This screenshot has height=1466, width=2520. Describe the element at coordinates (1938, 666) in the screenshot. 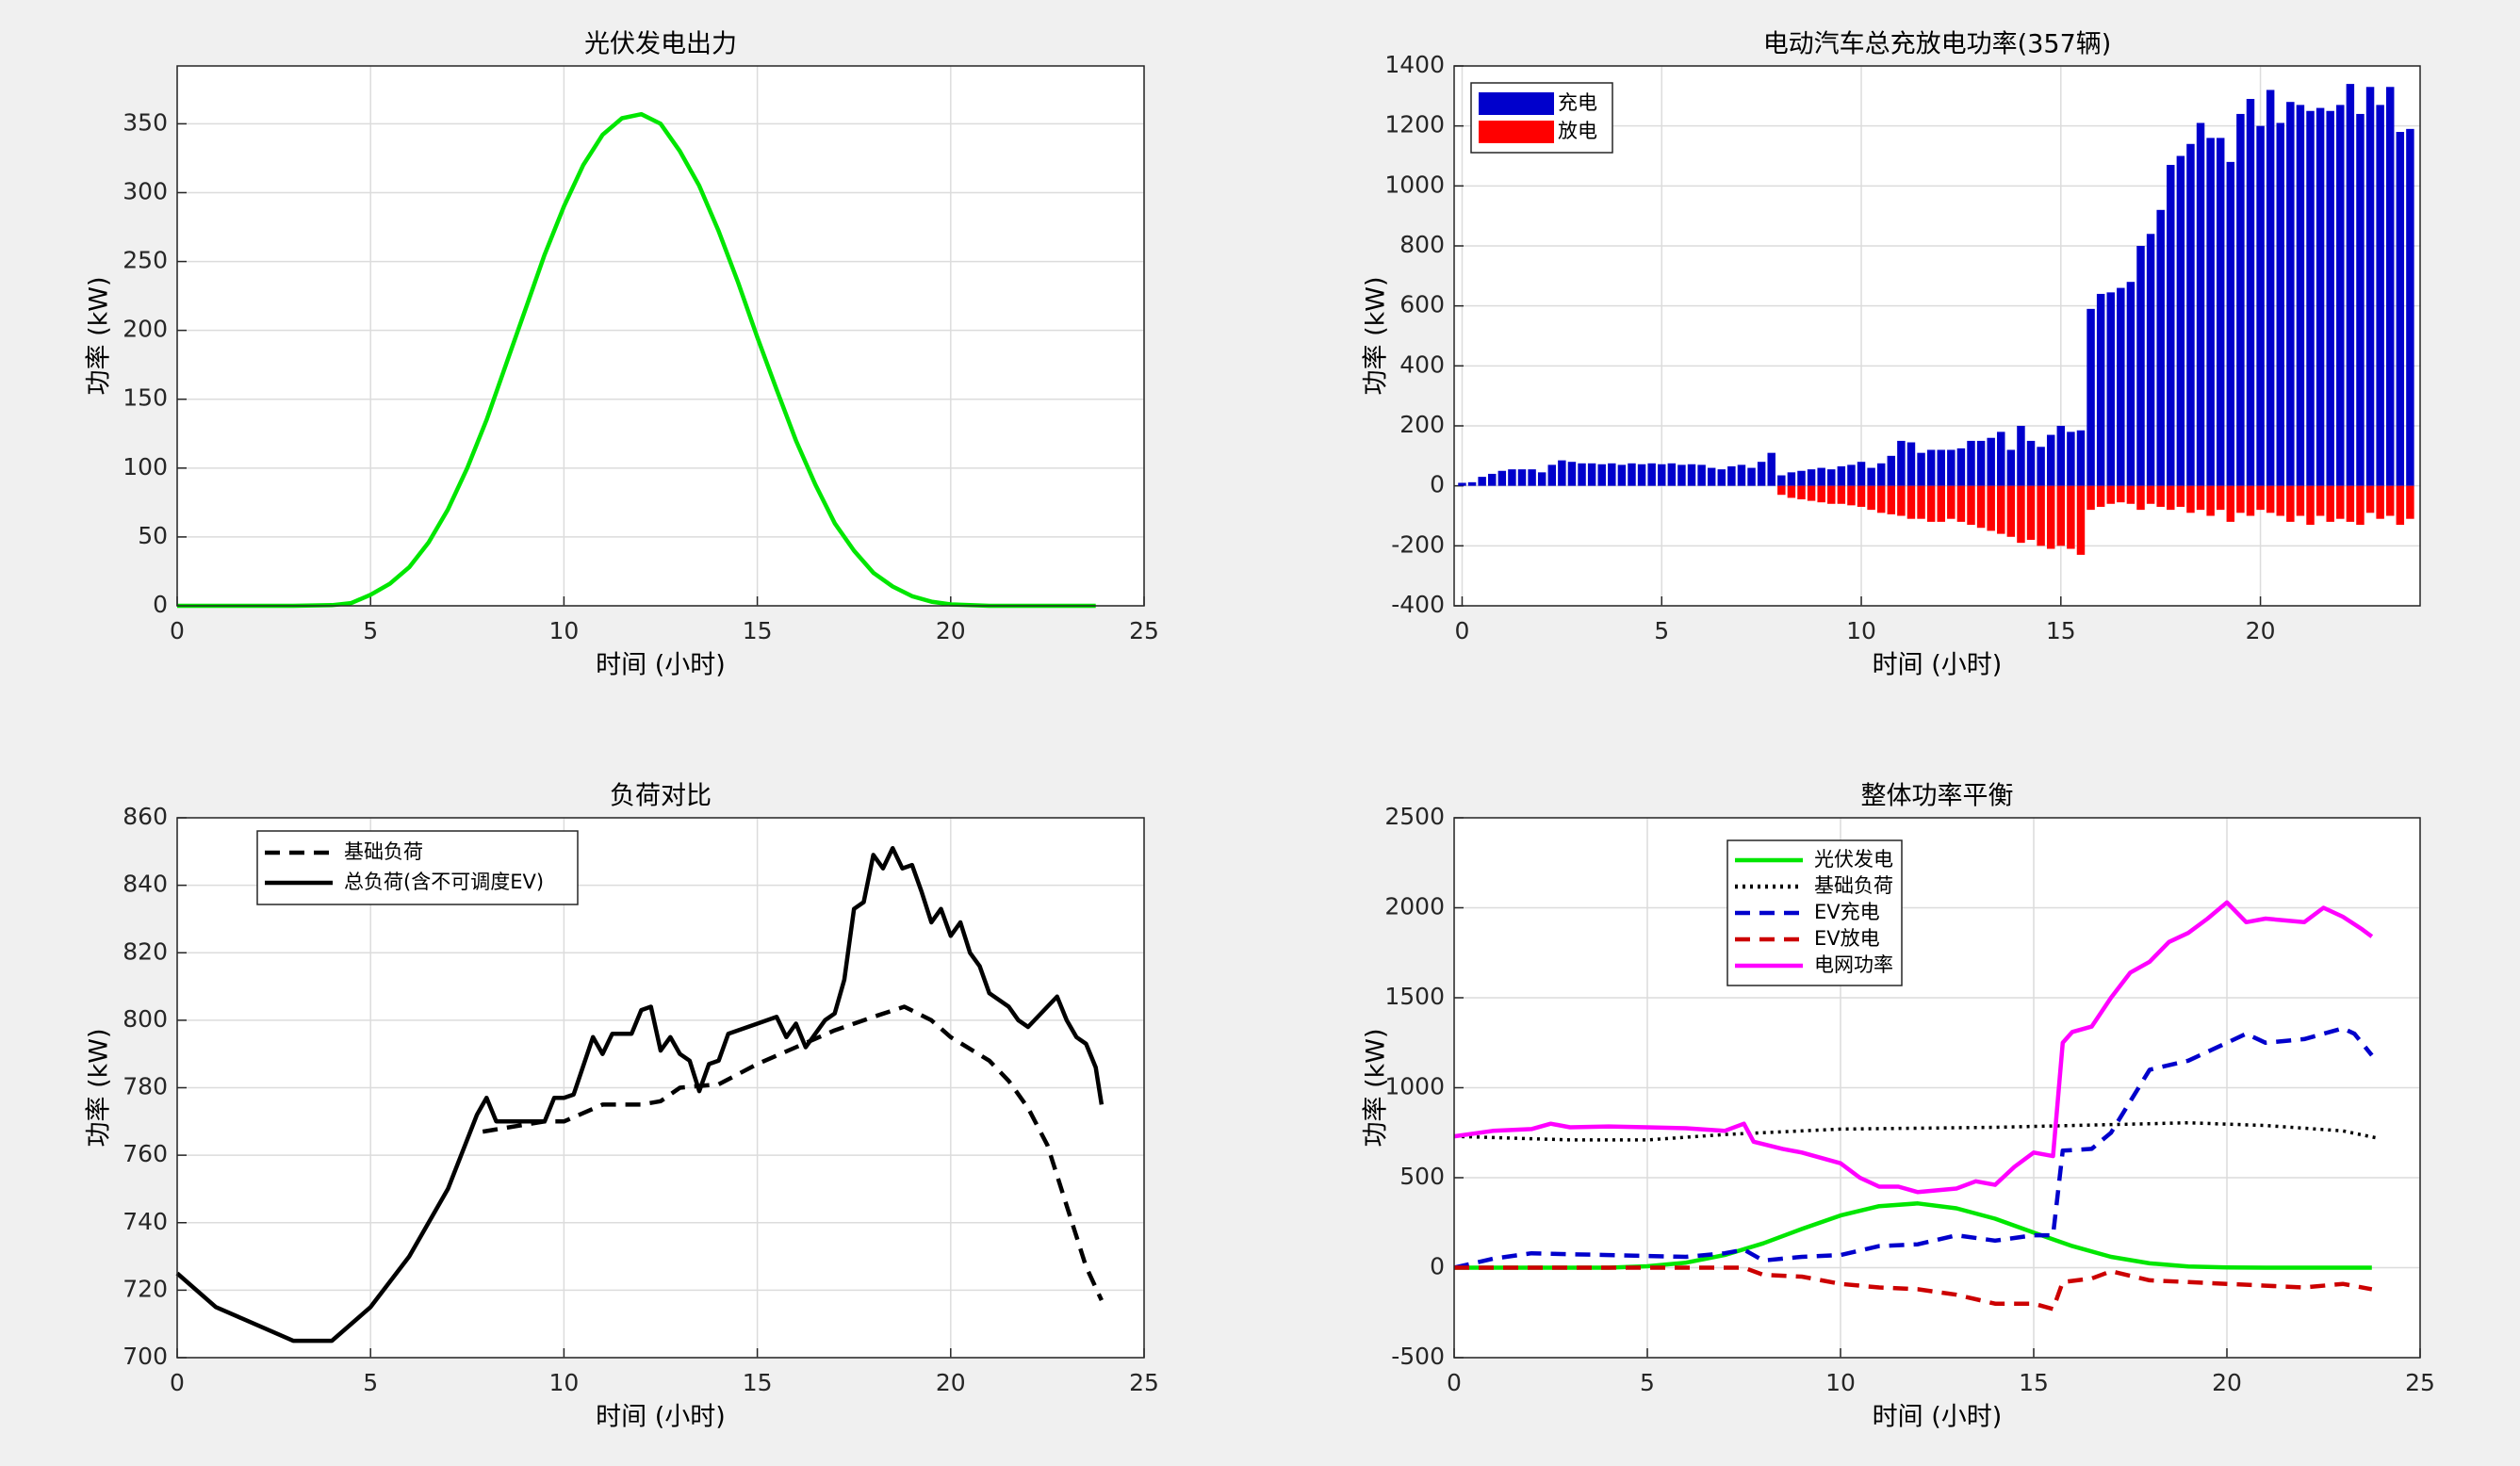

I see `x-axis-label: 时间 (小时)` at that location.